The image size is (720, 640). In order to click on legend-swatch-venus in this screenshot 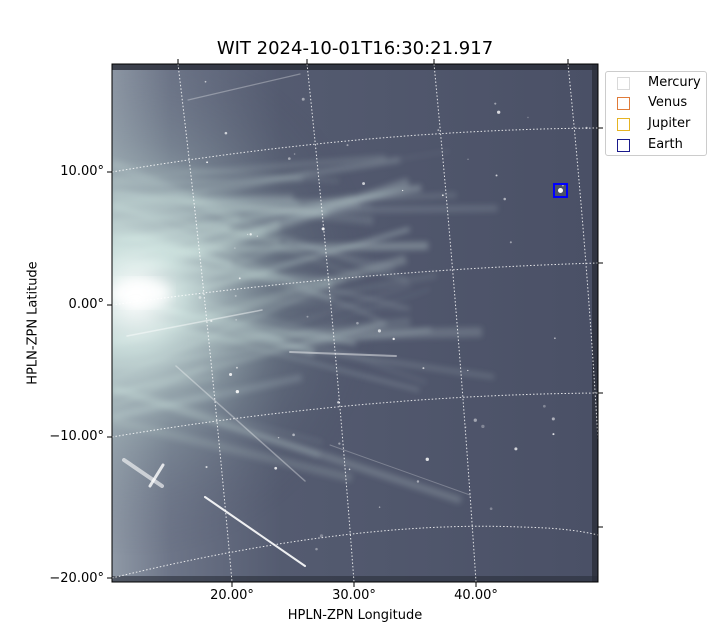, I will do `click(623, 103)`.